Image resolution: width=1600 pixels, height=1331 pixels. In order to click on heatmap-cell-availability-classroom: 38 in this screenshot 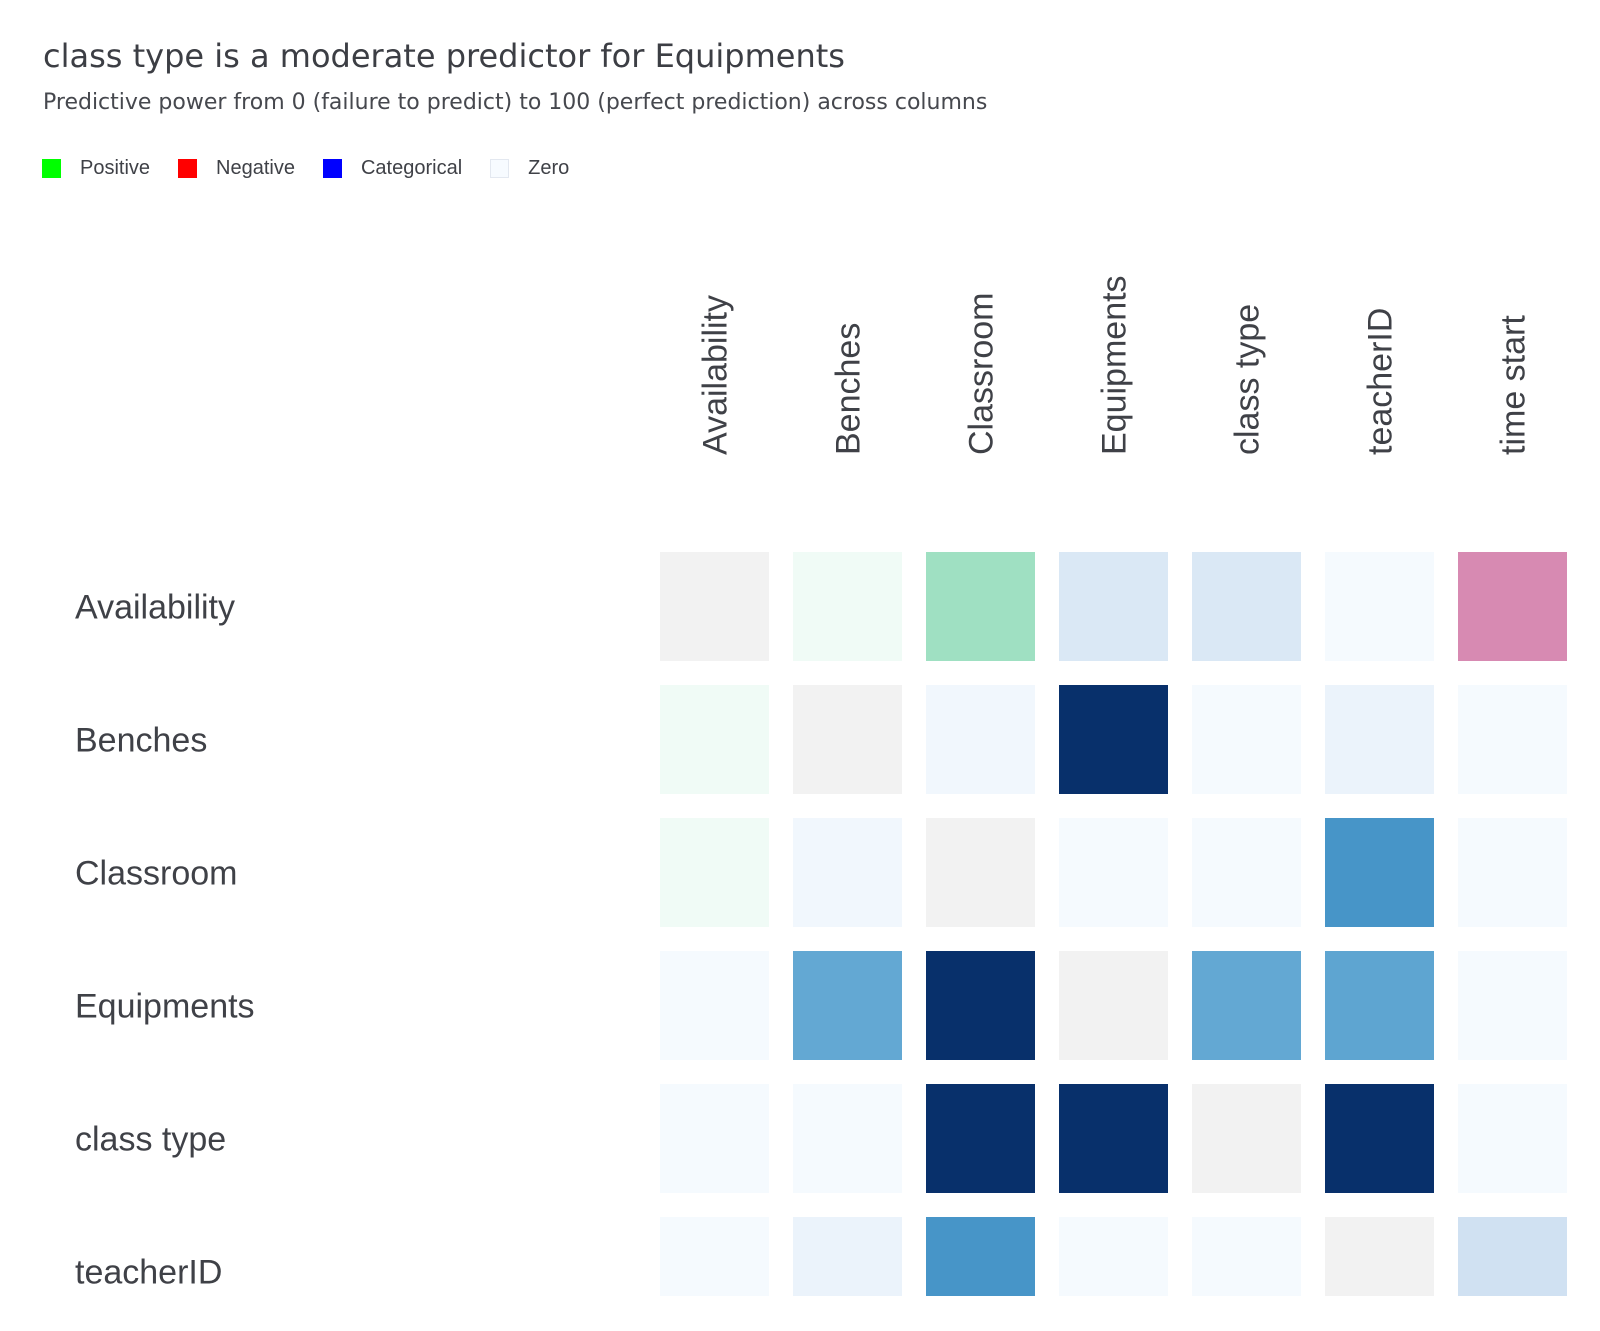, I will do `click(980, 606)`.